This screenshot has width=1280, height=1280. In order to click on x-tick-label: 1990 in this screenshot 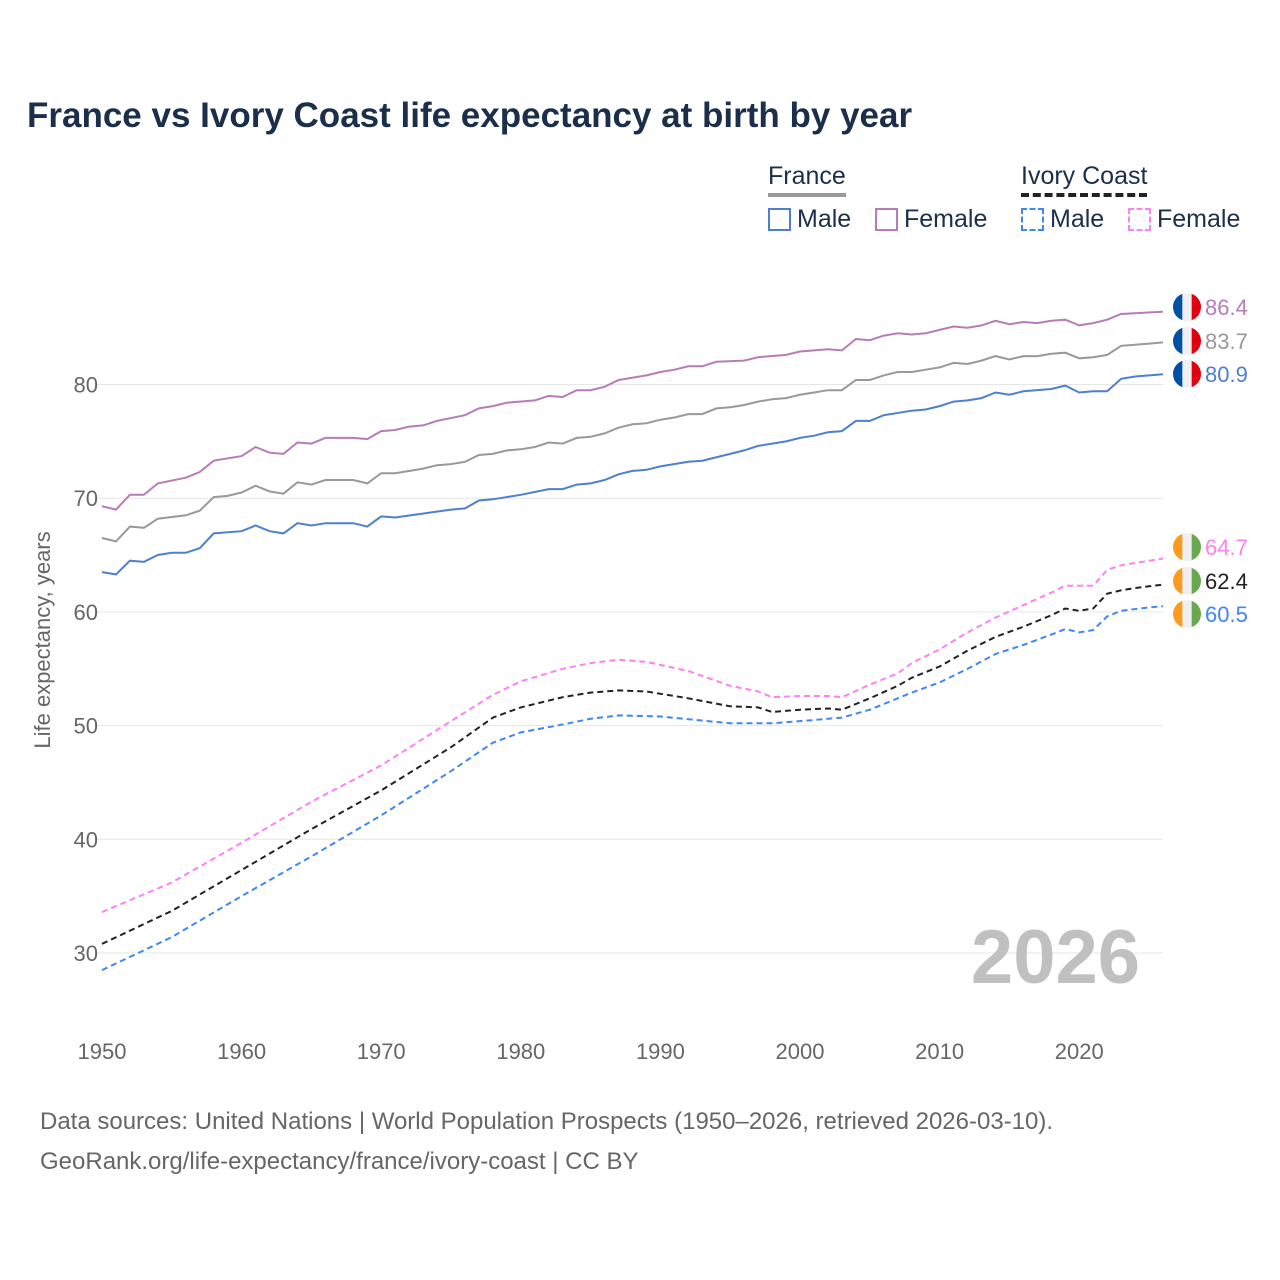, I will do `click(660, 1051)`.